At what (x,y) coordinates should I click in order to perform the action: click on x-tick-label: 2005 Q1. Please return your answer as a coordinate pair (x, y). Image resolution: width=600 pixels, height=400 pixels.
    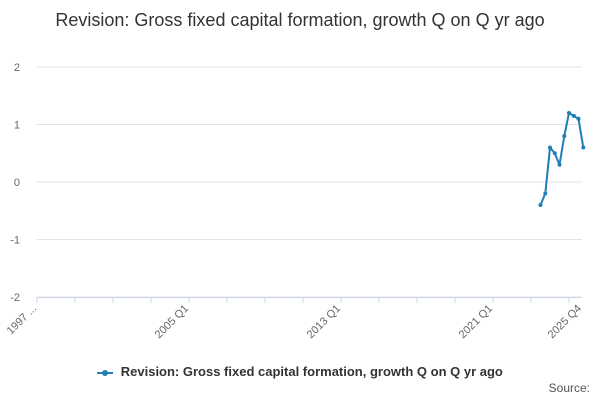
    Looking at the image, I should click on (172, 322).